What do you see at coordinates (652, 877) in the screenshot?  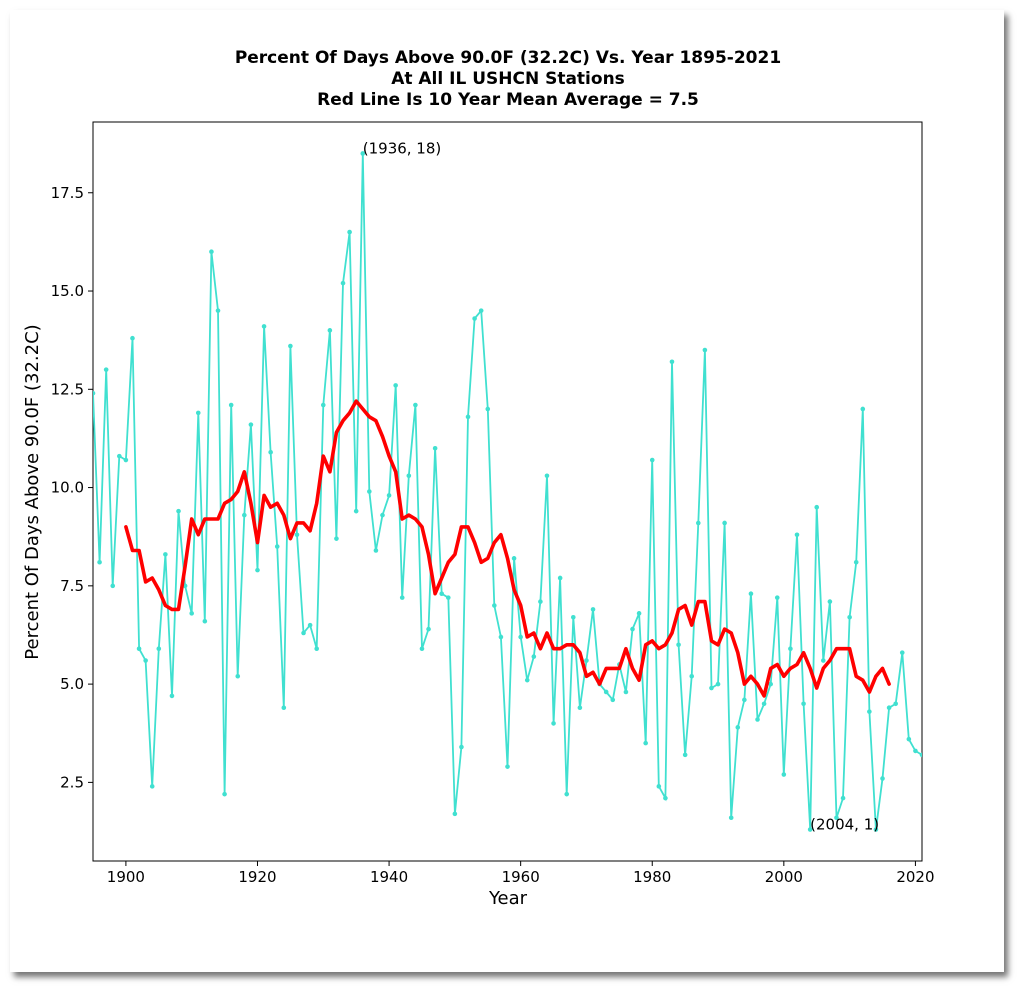 I see `x-tick-label: 1980` at bounding box center [652, 877].